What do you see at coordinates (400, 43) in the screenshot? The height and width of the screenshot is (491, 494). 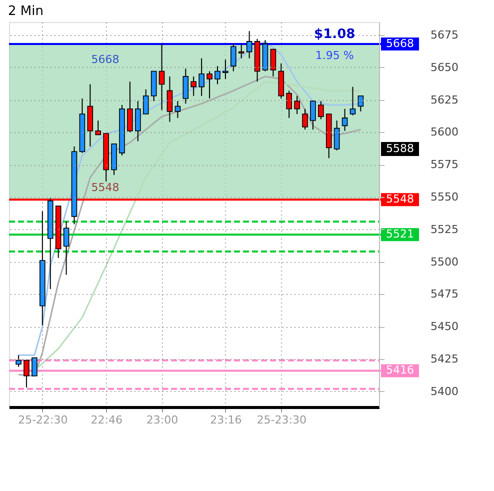 I see `ref-line-label: 5668` at bounding box center [400, 43].